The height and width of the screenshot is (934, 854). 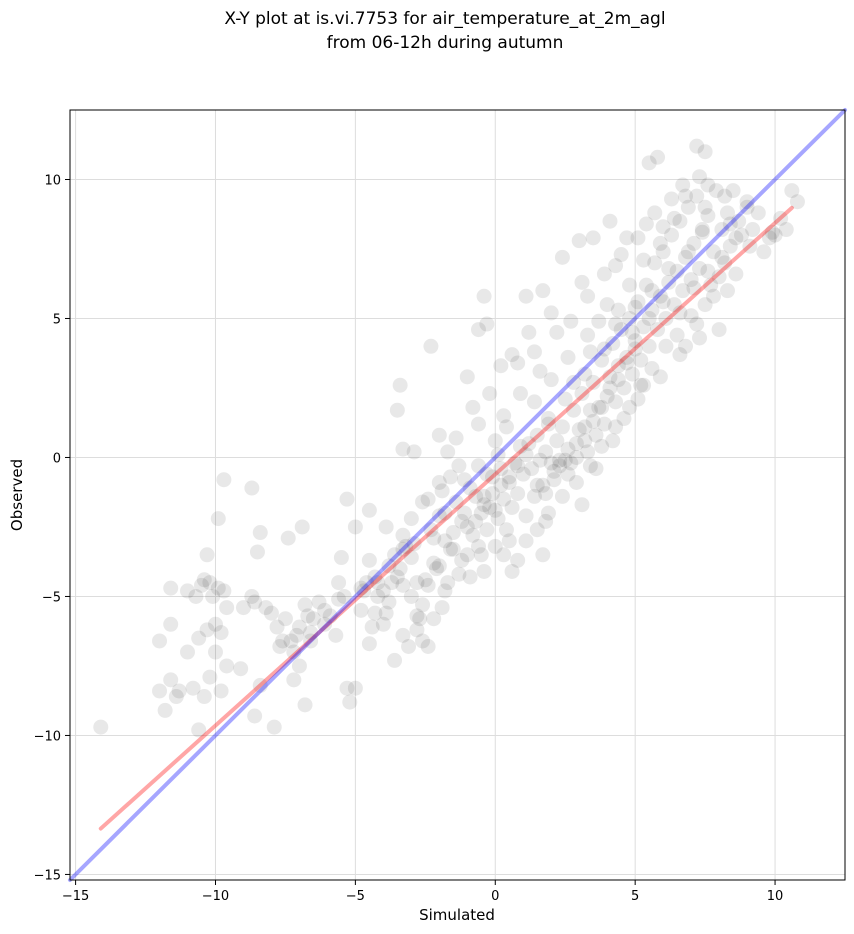 I want to click on x-axis-label: Simulated, so click(x=457, y=915).